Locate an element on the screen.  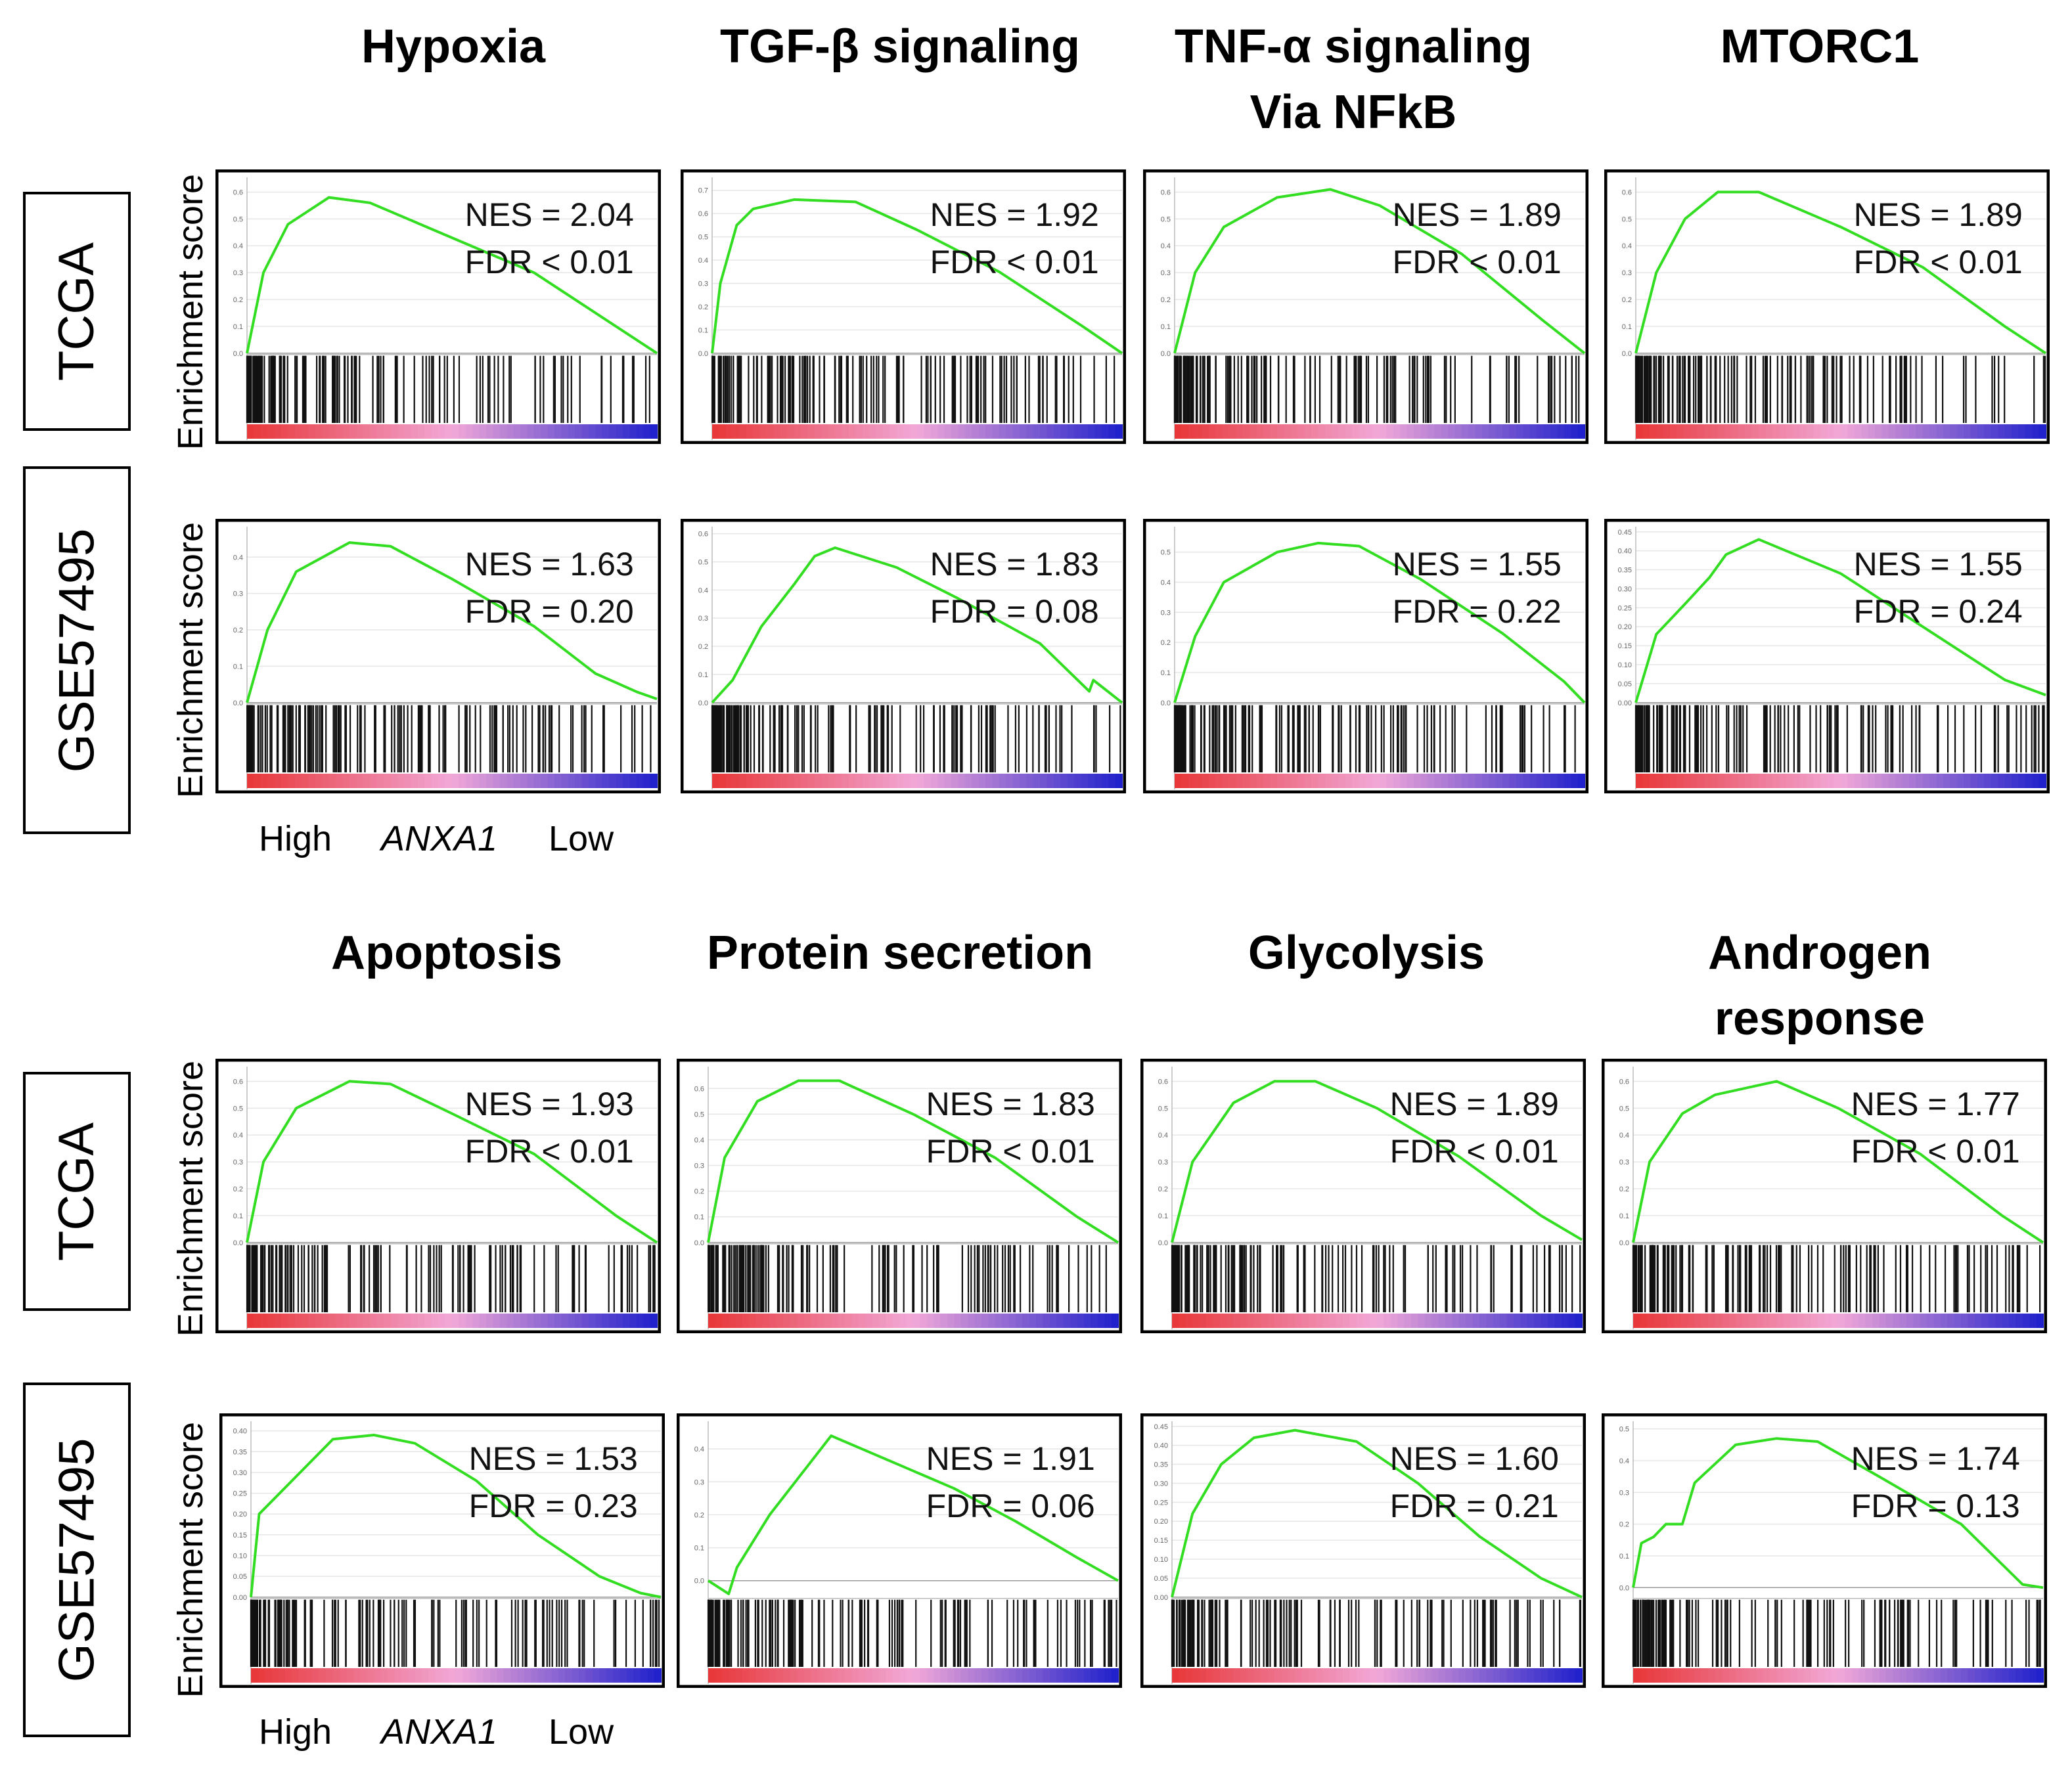
gsea-plot-hypoxia-gse57495: 0.0 0.1 0.2 0.3 0.4 NES = 1.63 FDR = 0.20 is located at coordinates (438, 656).